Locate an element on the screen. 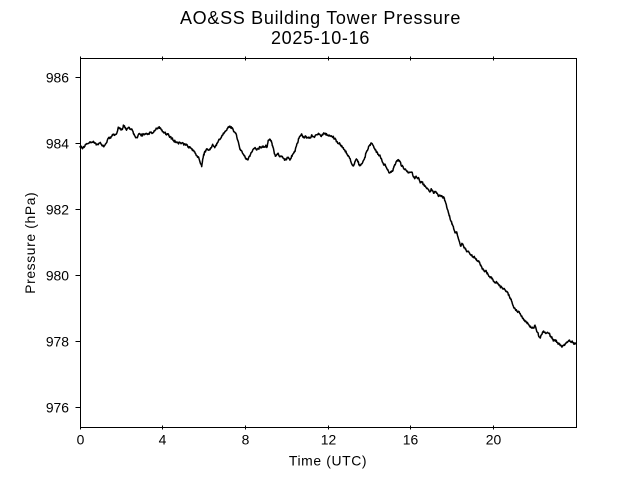  svg-text: 976 is located at coordinates (57, 408).